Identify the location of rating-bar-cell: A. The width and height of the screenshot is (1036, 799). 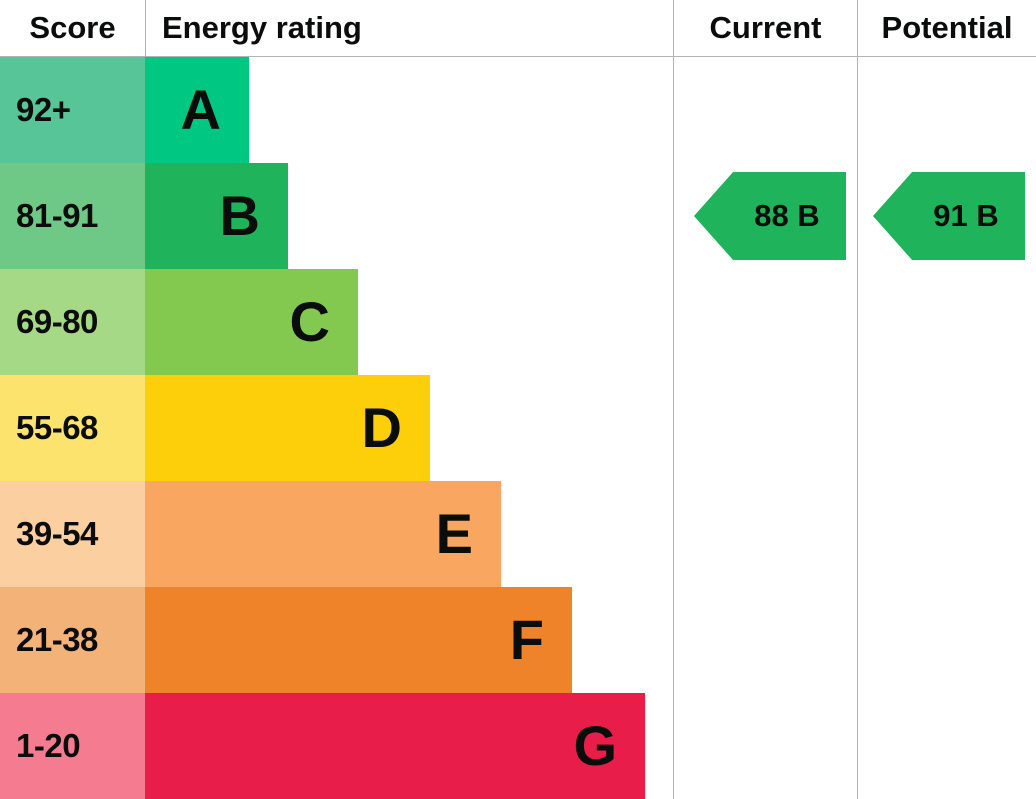
(409, 110).